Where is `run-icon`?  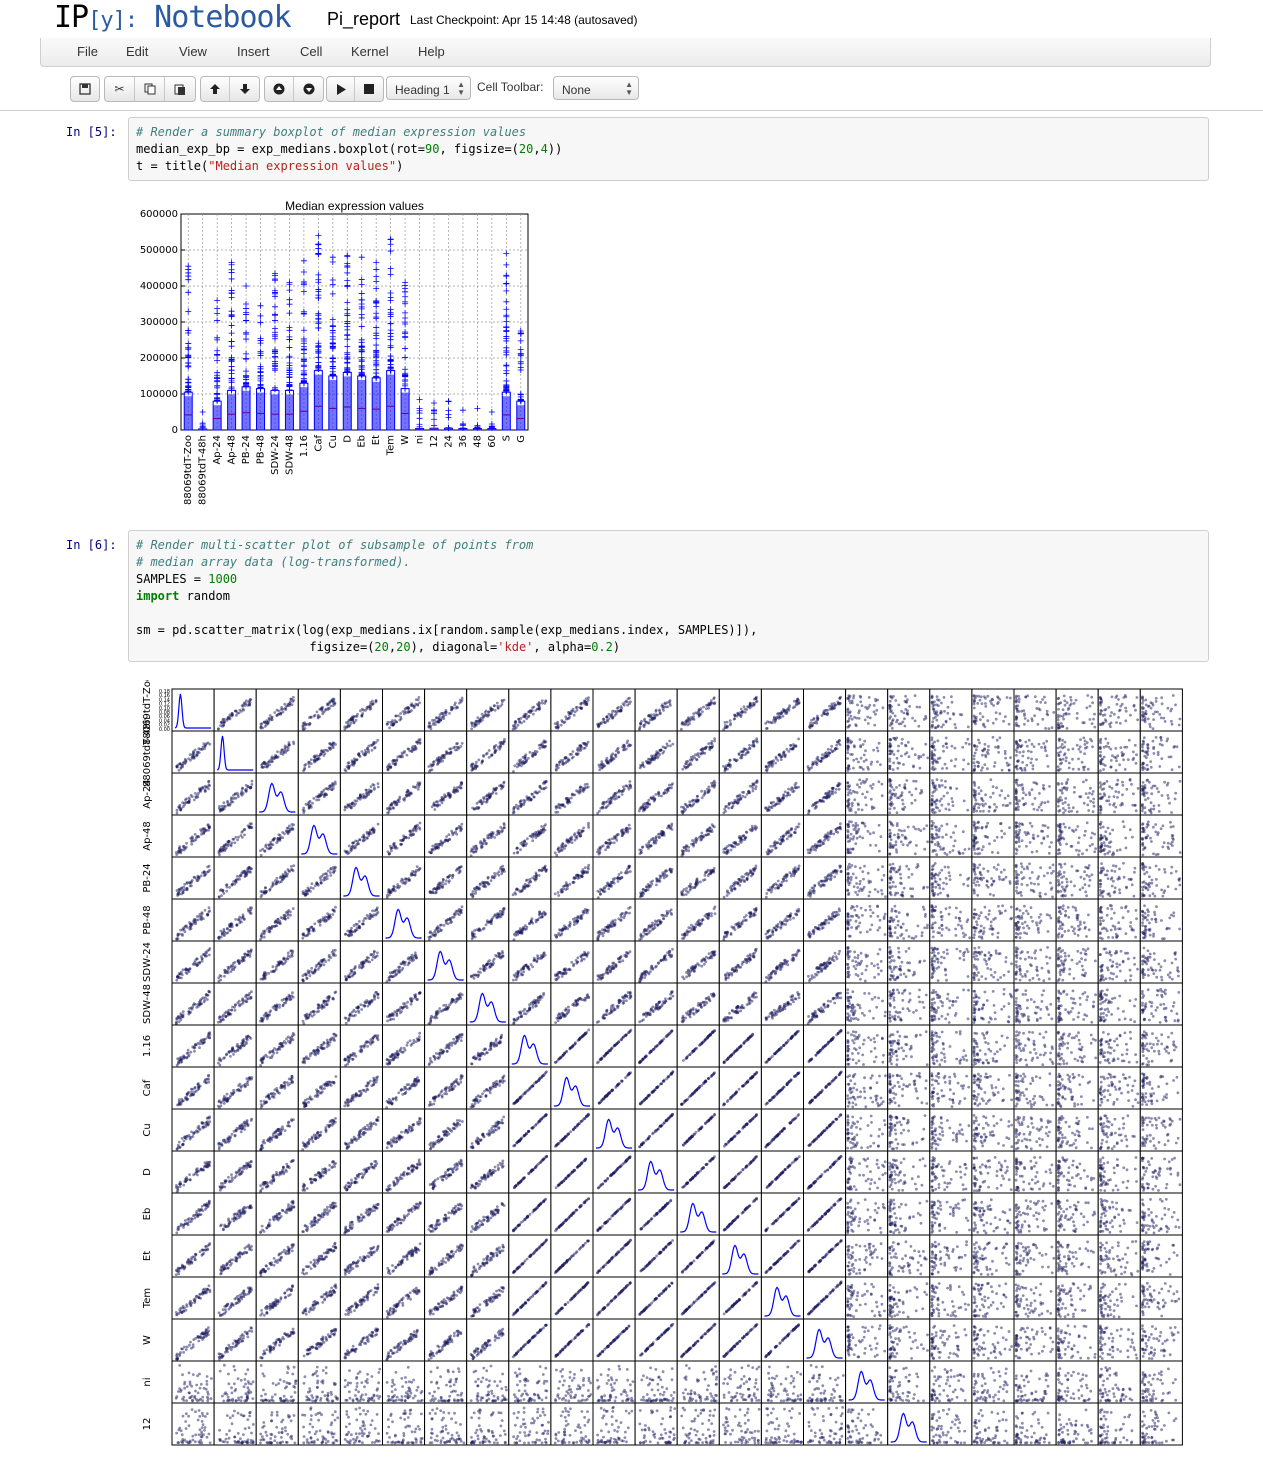 run-icon is located at coordinates (341, 89).